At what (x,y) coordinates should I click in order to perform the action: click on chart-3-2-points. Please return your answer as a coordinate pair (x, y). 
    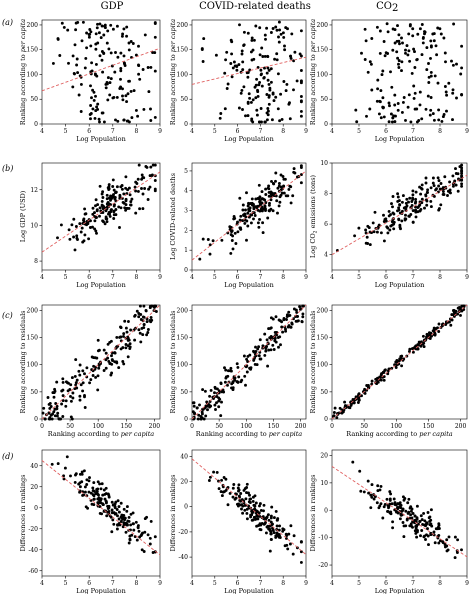
    Looking at the image, I should click on (407, 510).